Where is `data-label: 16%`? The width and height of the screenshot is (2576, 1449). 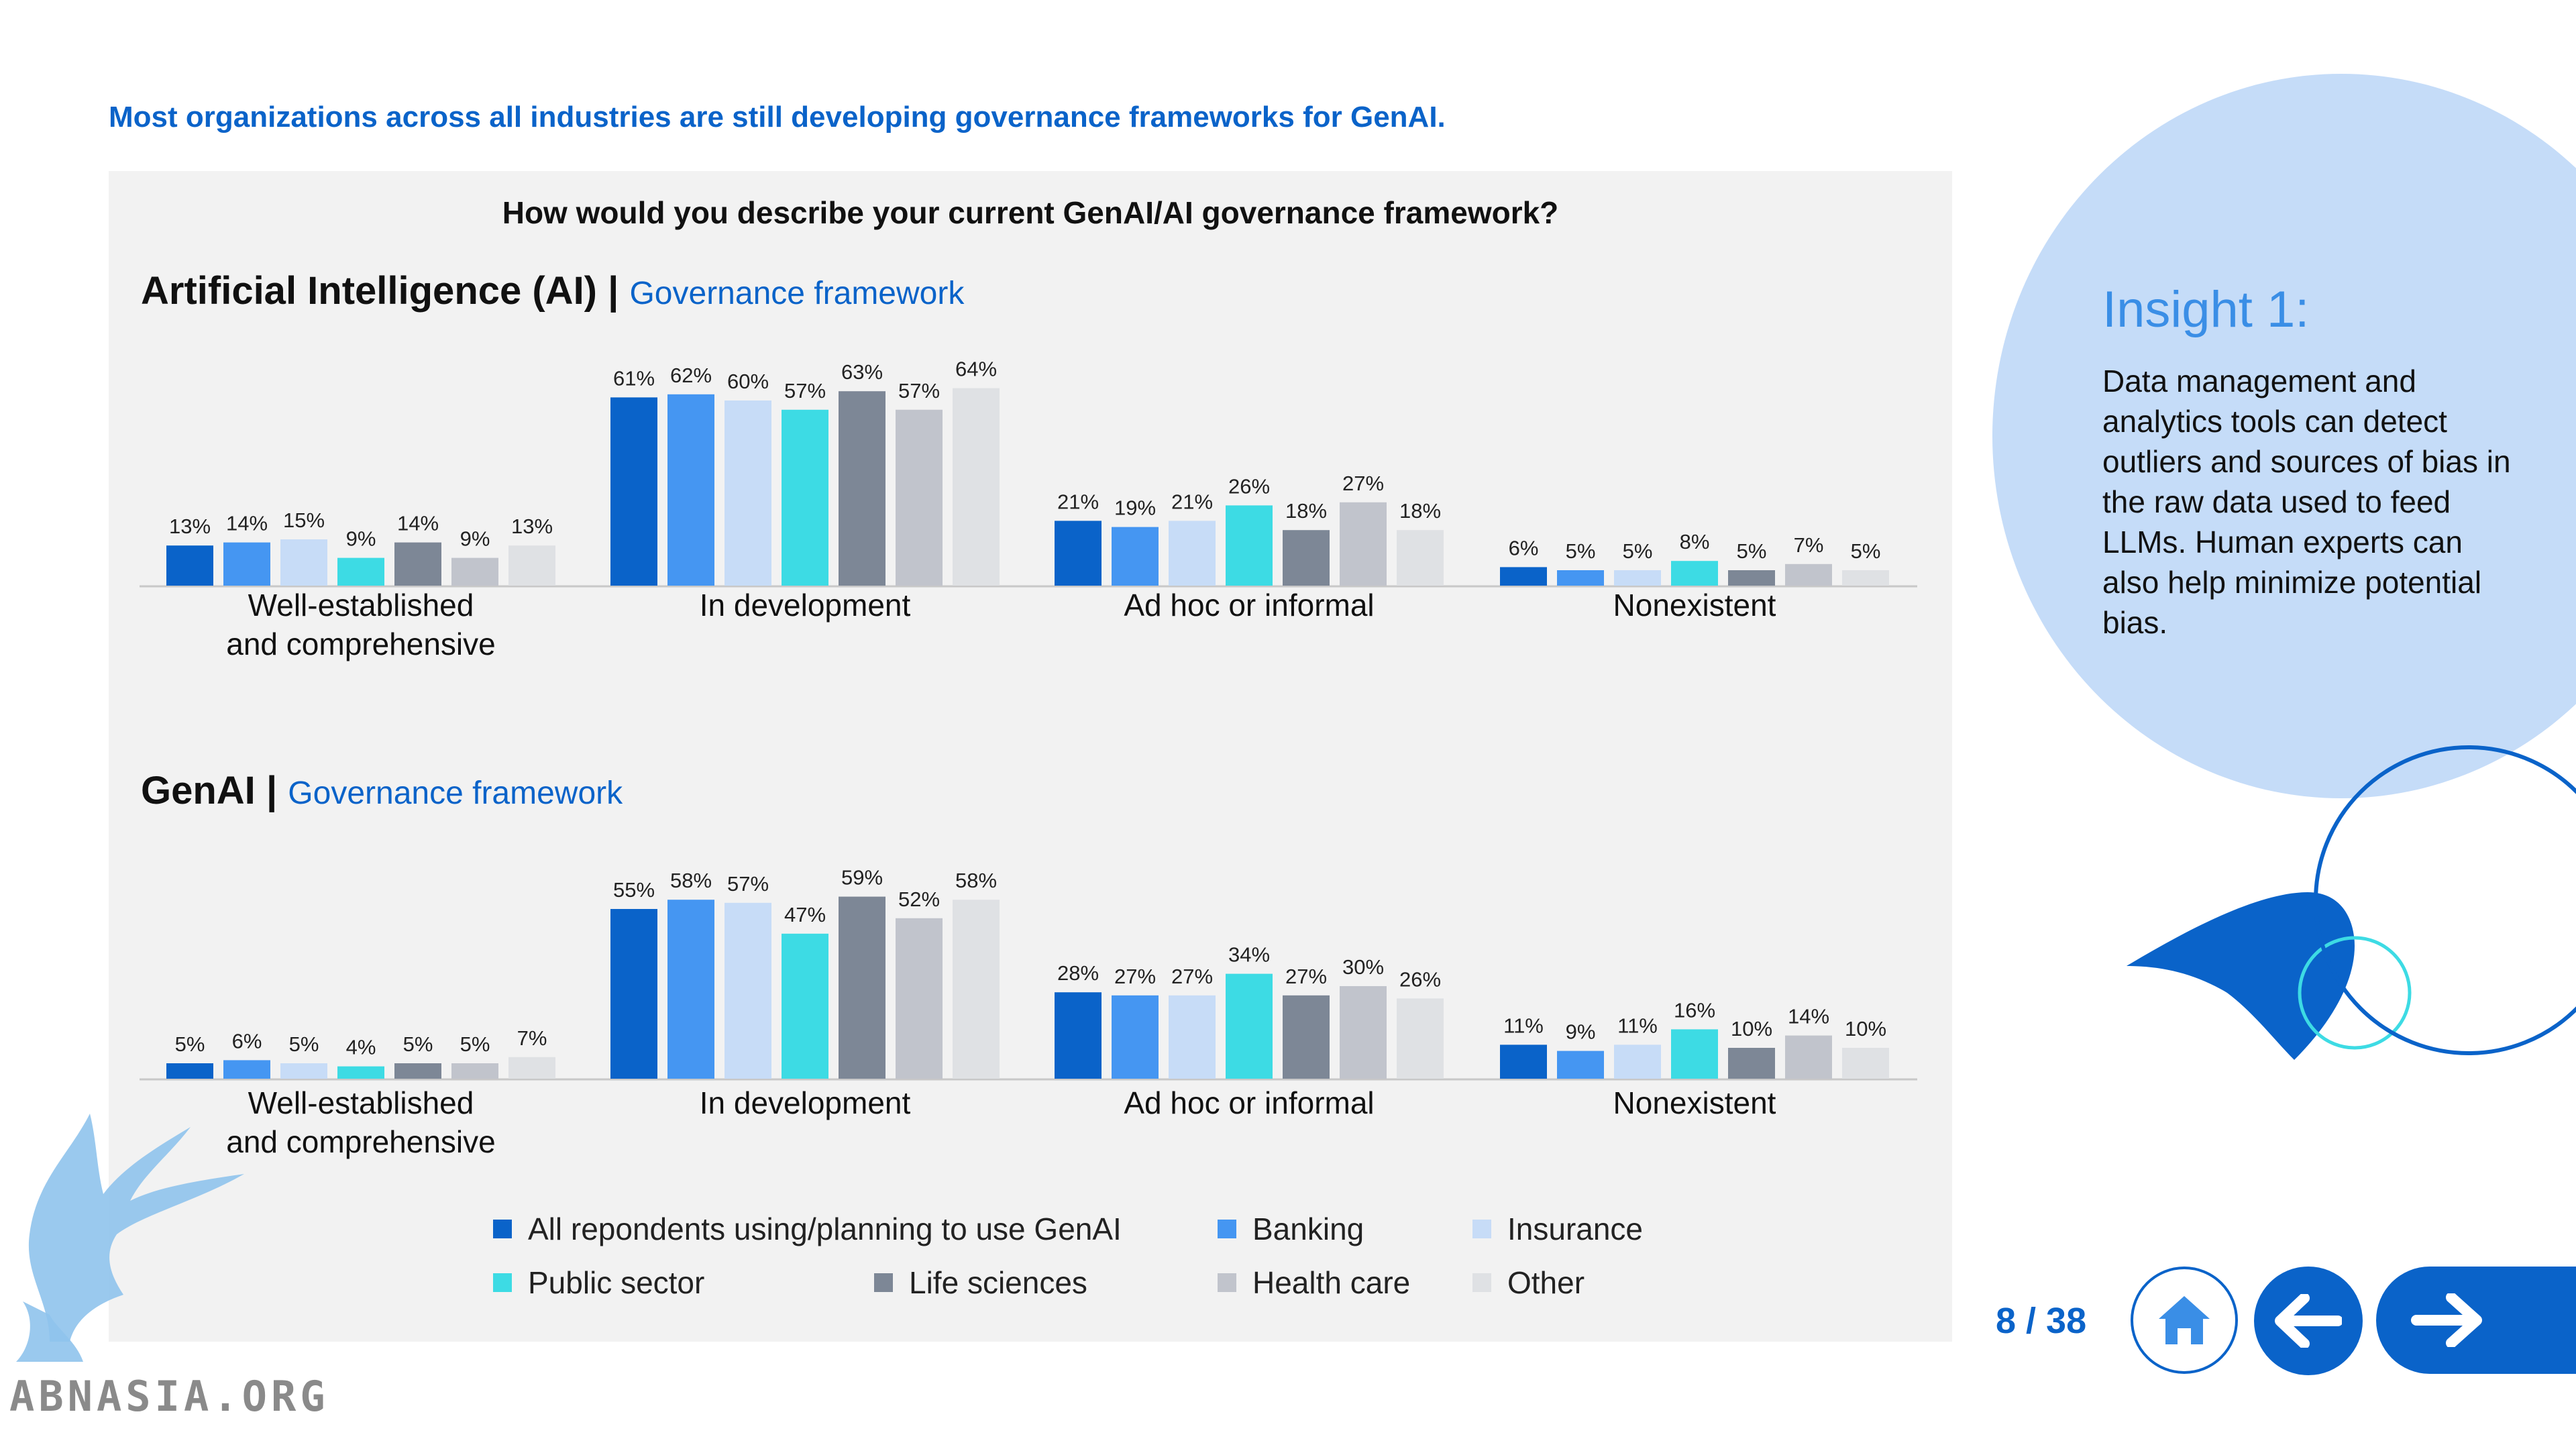 data-label: 16% is located at coordinates (1694, 1010).